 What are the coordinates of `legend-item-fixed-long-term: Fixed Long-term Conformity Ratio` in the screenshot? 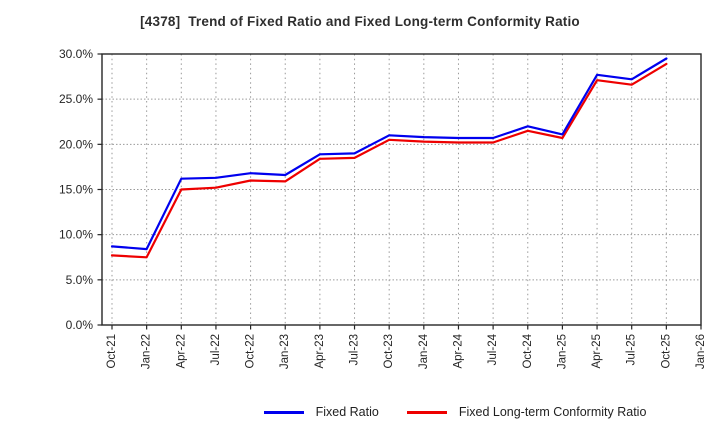 It's located at (526, 412).